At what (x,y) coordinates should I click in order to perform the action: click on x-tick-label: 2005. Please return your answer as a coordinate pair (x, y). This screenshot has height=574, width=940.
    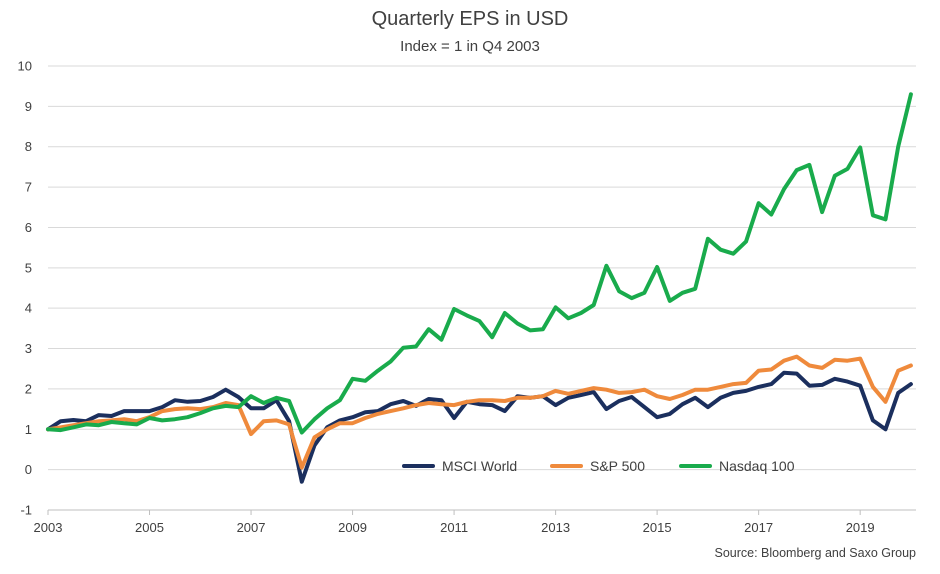
    Looking at the image, I should click on (149, 527).